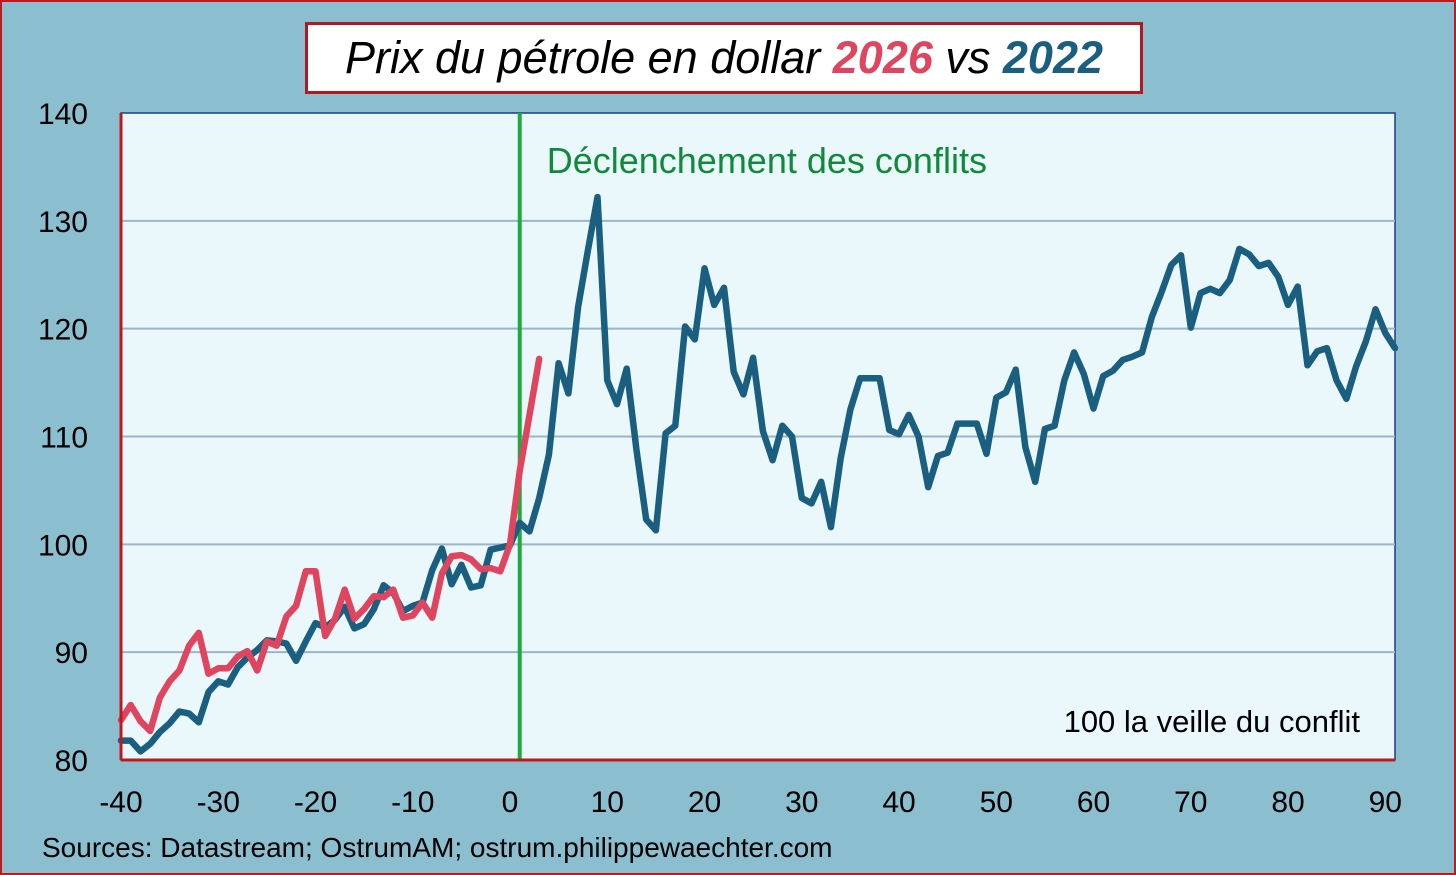 Image resolution: width=1456 pixels, height=875 pixels. Describe the element at coordinates (607, 802) in the screenshot. I see `x-tick-label: 10` at that location.